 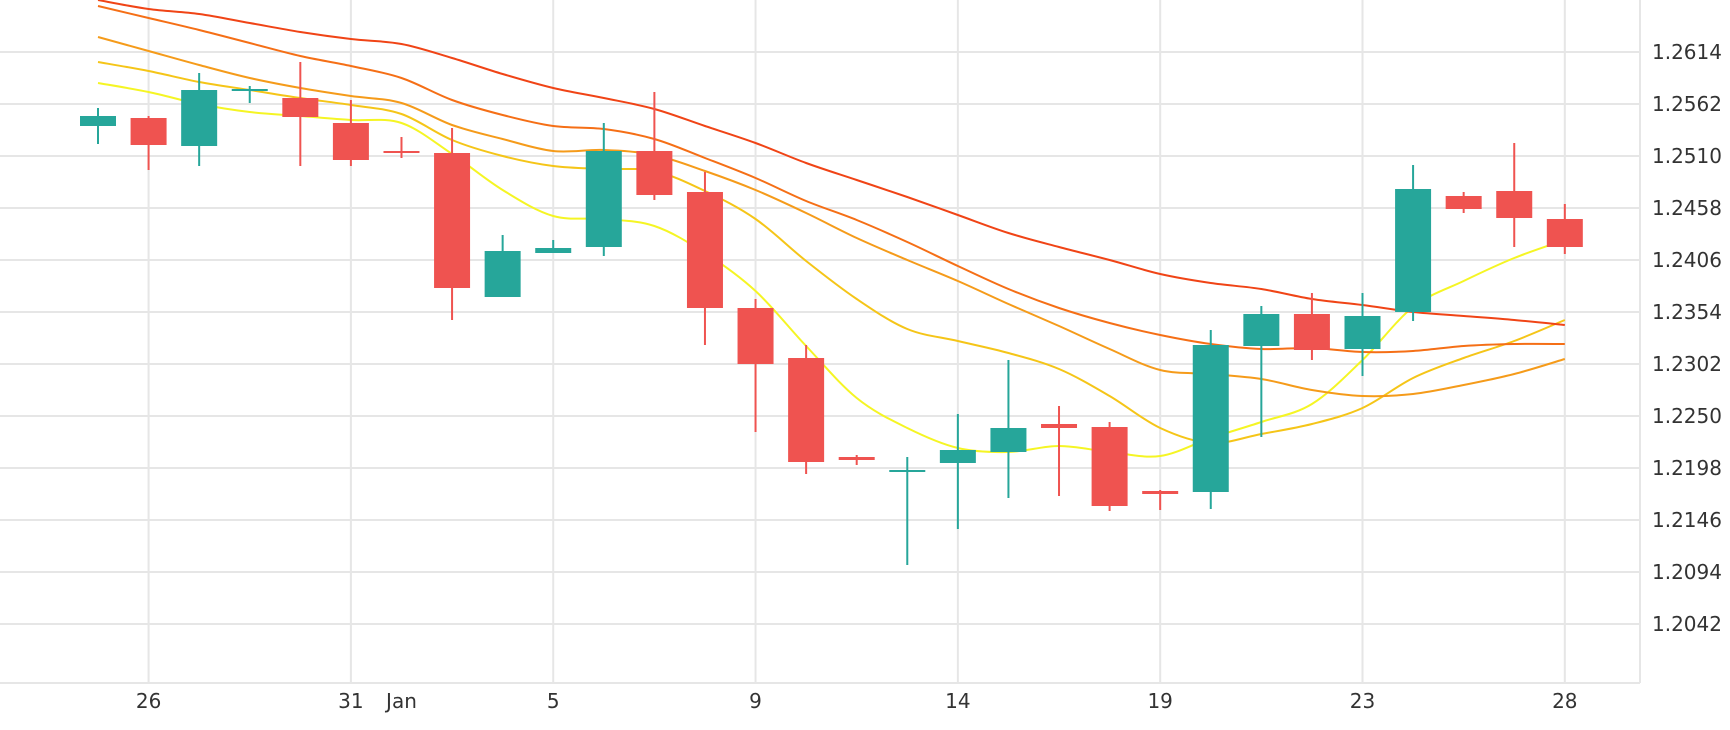 I want to click on y-tick-label: 1.2614, so click(x=1687, y=52).